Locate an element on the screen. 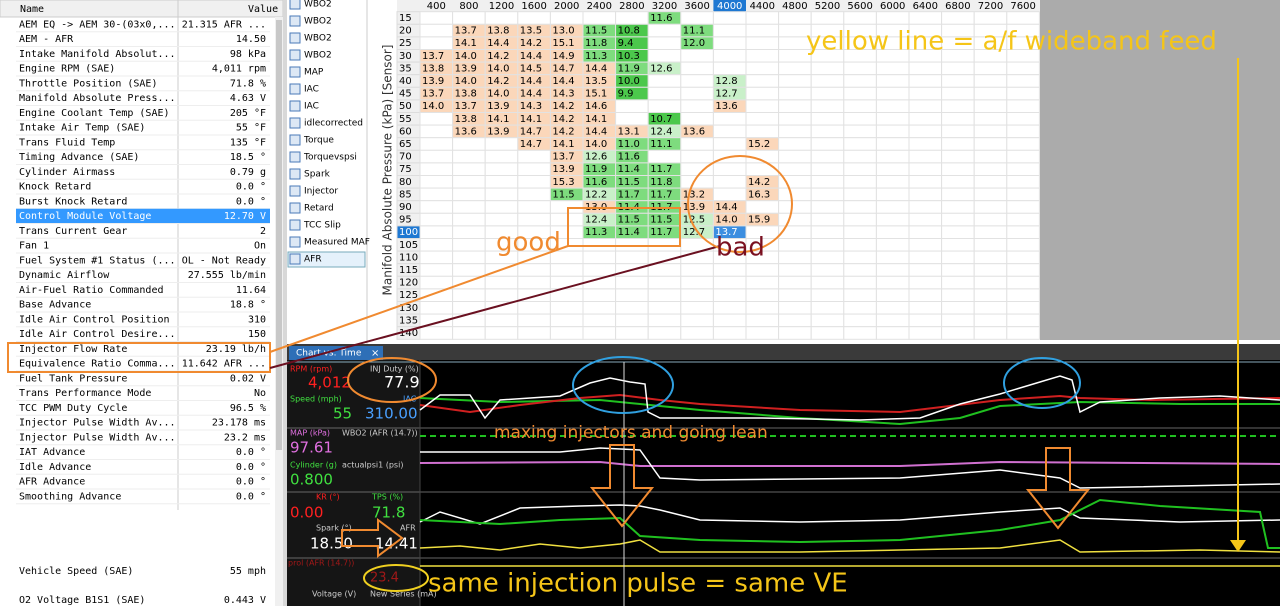 This screenshot has width=1280, height=606. row-value: 0.79 g is located at coordinates (248, 172).